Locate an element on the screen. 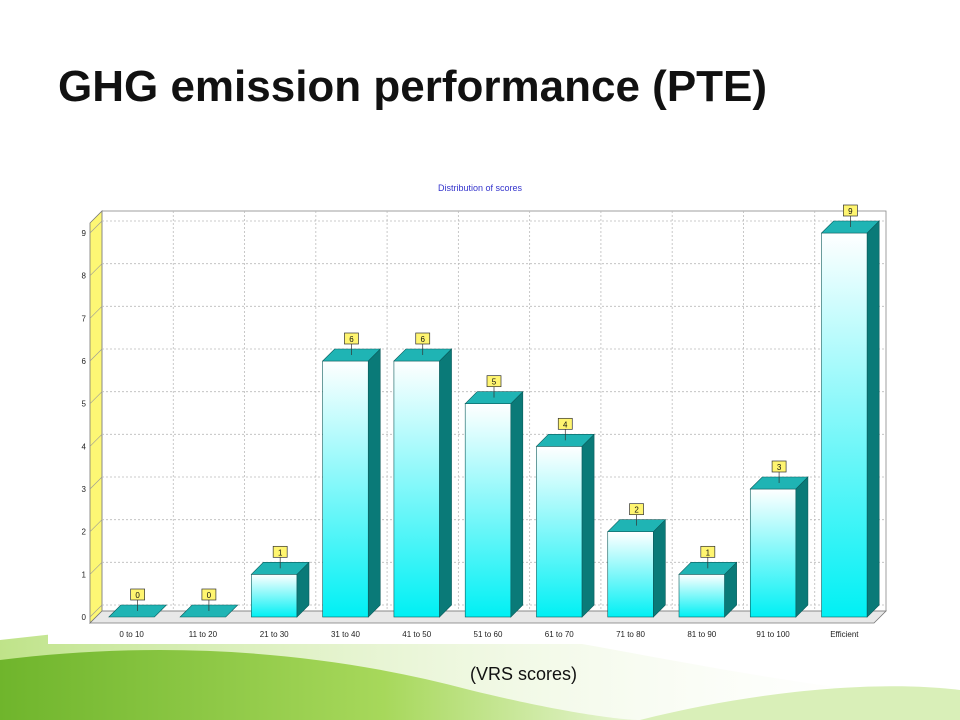 The height and width of the screenshot is (720, 960). chart-left-wall is located at coordinates (96, 417).